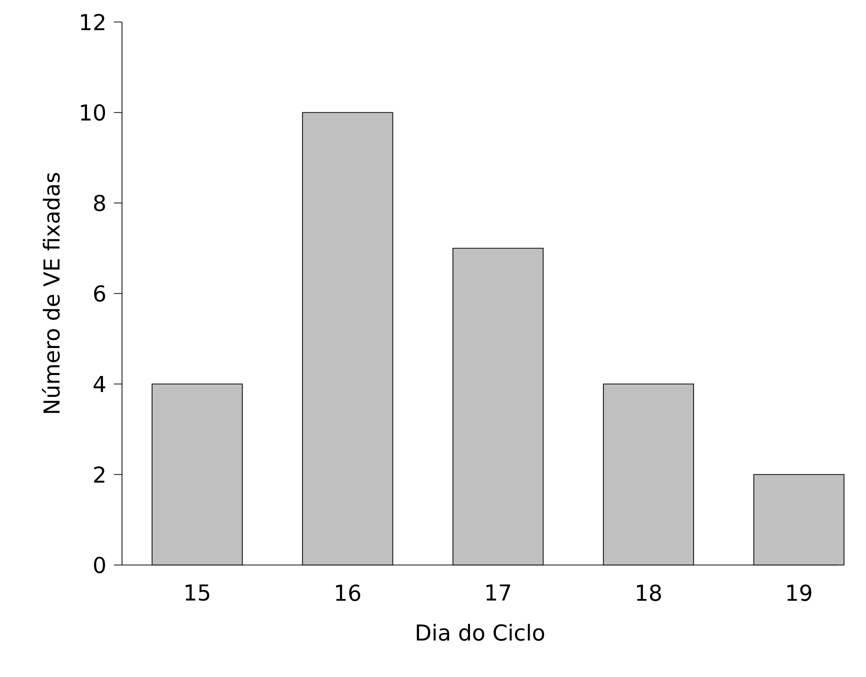 This screenshot has width=866, height=677. I want to click on x-axis-title: Dia do Ciclo, so click(480, 632).